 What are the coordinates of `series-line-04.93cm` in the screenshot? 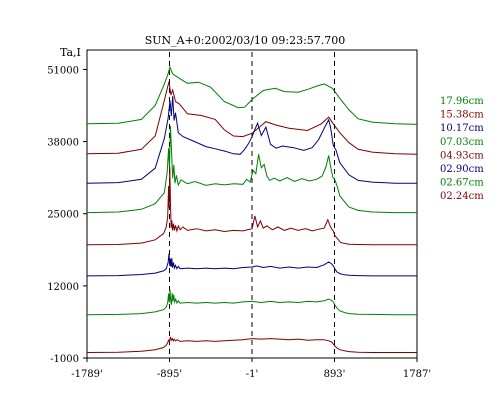 It's located at (251, 206).